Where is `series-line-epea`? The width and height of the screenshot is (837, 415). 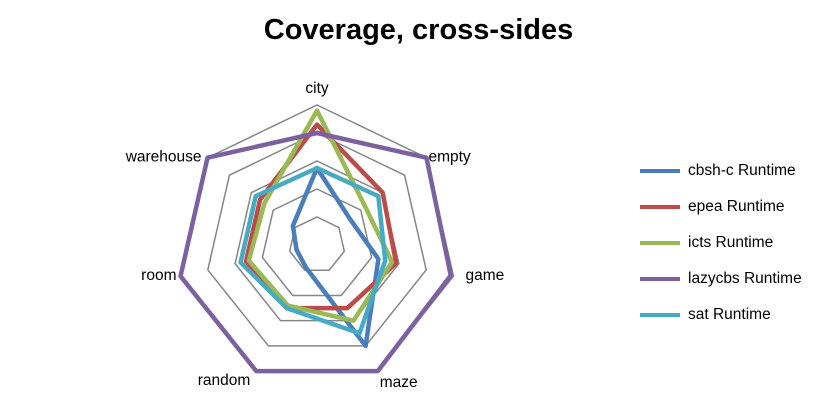
series-line-epea is located at coordinates (321, 216).